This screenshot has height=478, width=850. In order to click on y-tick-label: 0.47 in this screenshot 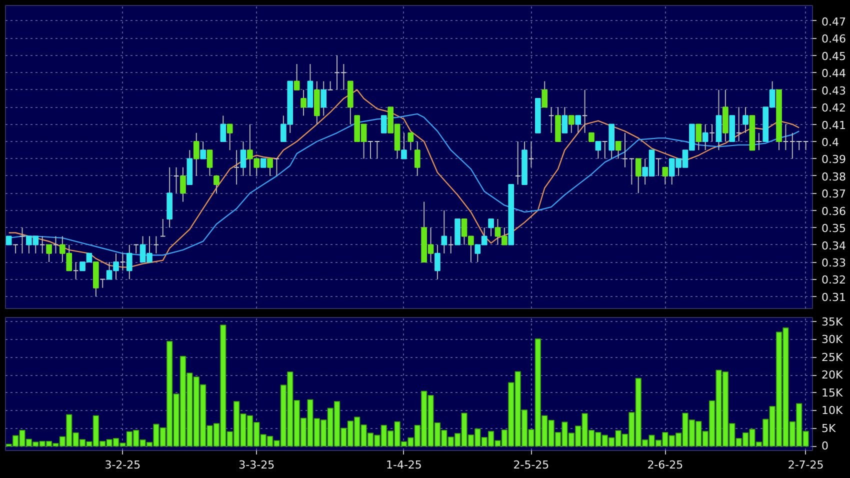, I will do `click(834, 21)`.